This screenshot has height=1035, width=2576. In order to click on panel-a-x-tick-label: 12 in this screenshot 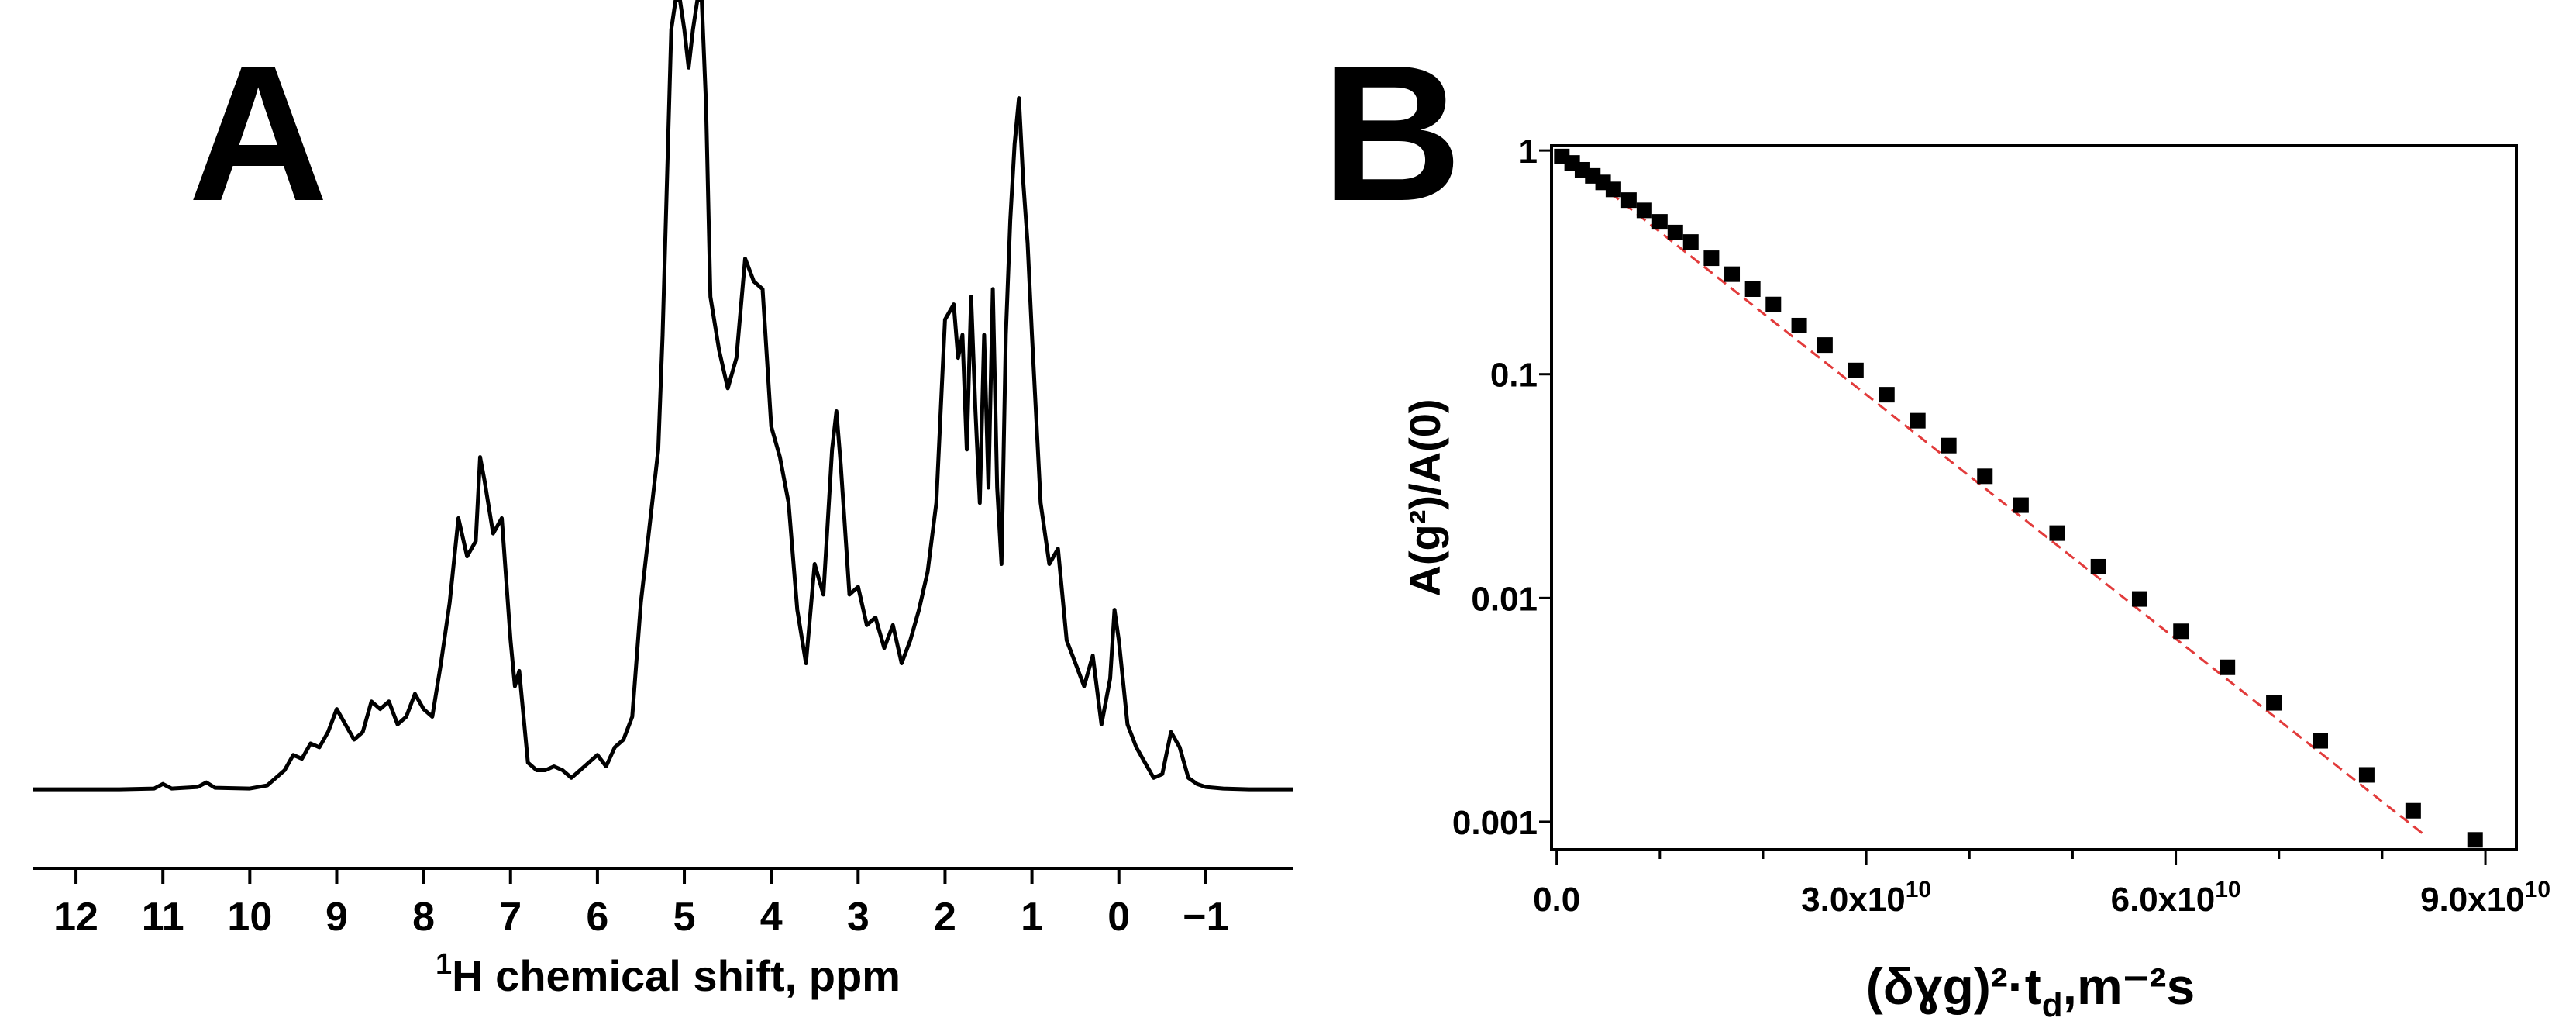, I will do `click(75, 917)`.